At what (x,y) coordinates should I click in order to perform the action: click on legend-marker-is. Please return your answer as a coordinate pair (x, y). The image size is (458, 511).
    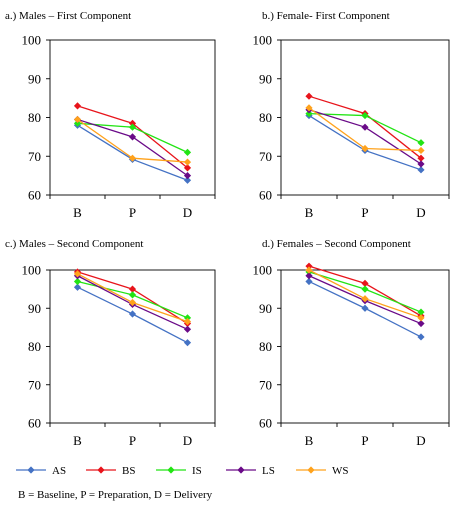
    Looking at the image, I should click on (171, 470).